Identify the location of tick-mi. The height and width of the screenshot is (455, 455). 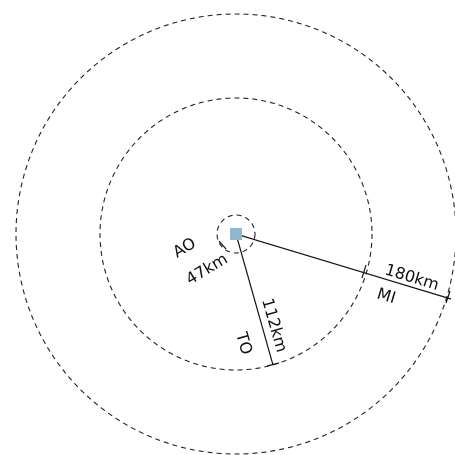
(364, 271).